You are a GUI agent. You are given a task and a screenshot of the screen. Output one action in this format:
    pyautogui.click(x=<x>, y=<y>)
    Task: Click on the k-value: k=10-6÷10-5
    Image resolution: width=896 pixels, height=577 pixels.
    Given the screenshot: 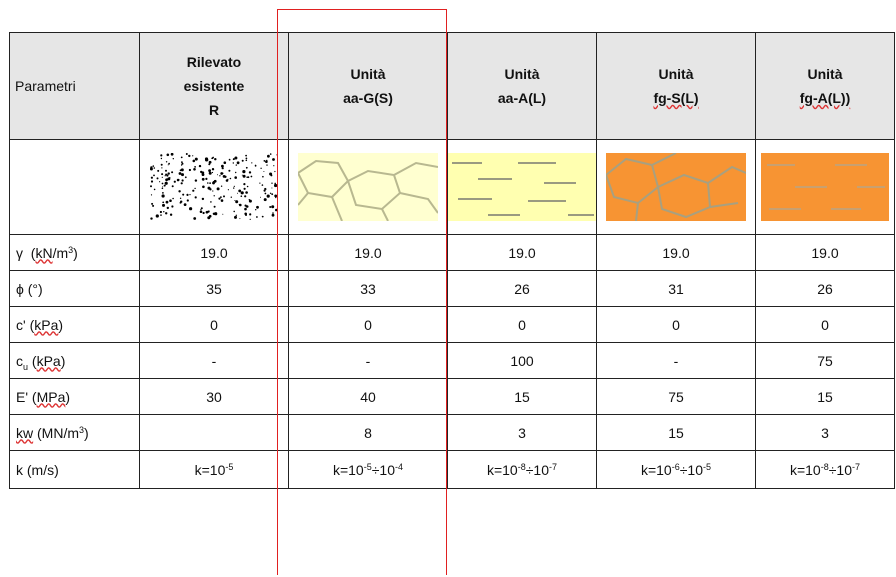 What is the action you would take?
    pyautogui.click(x=676, y=469)
    